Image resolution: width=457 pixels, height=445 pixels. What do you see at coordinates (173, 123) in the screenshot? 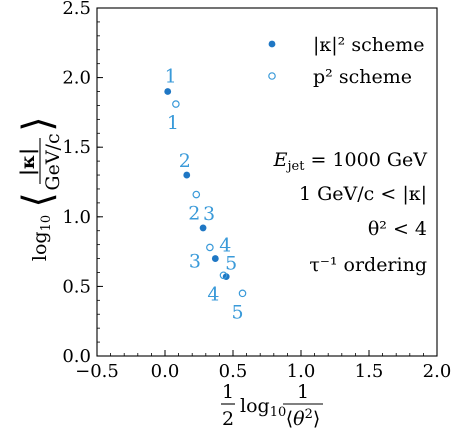
I see `point-label-p-scheme: 1` at bounding box center [173, 123].